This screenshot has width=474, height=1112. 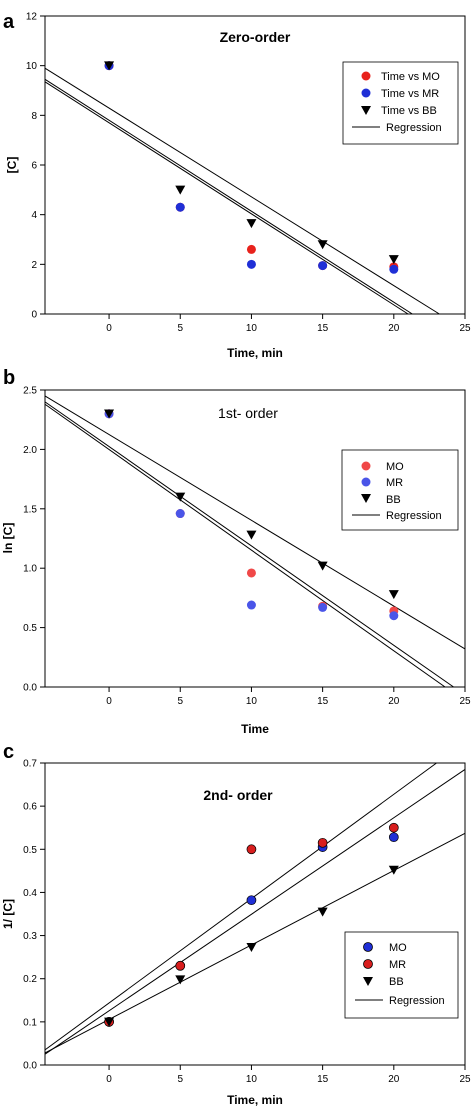 I want to click on panel-b-y-tick-label: 2.0, so click(x=30, y=450).